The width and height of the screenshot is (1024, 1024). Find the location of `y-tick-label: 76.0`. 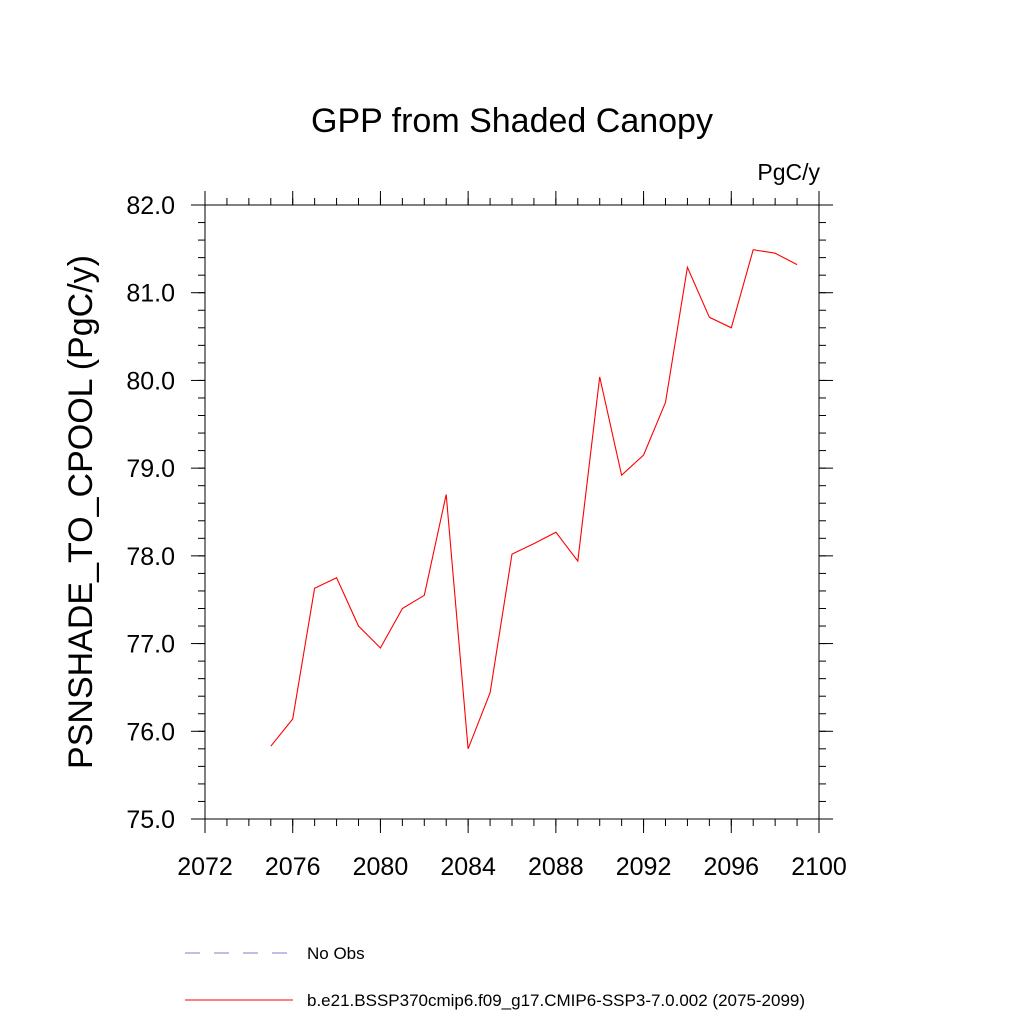

y-tick-label: 76.0 is located at coordinates (150, 732).